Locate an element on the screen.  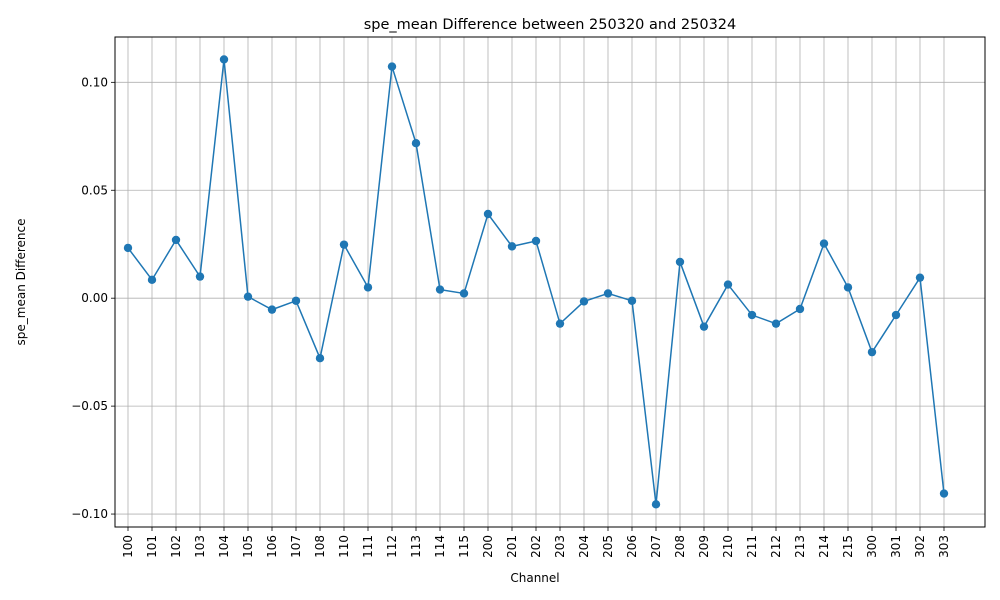
x-tick-label: 215 is located at coordinates (848, 546).